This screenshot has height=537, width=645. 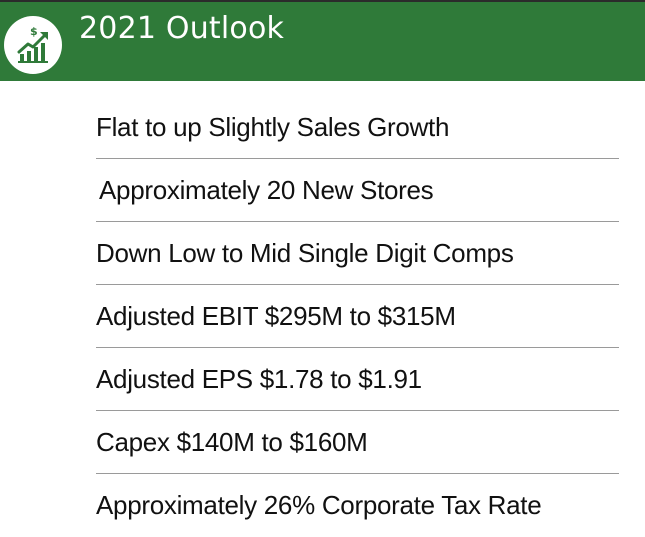 I want to click on list-item: Approximately 26% Corporate Tax Rate, so click(x=357, y=505).